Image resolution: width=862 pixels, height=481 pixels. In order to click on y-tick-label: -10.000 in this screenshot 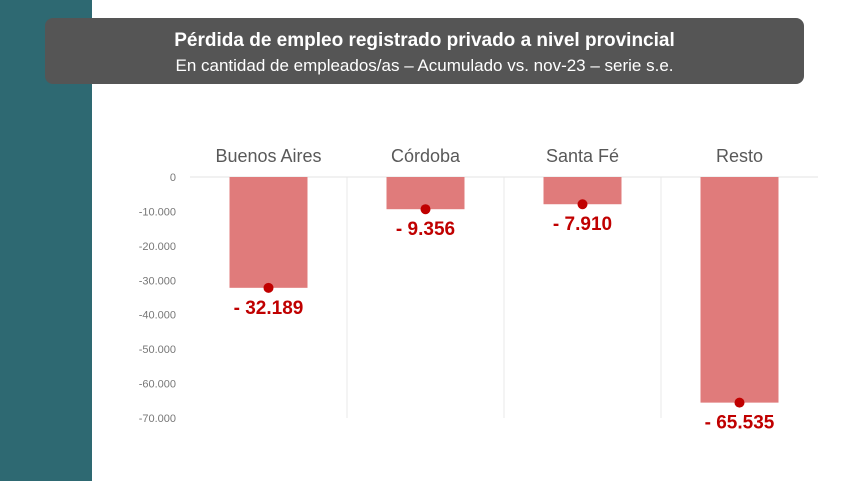, I will do `click(157, 212)`.